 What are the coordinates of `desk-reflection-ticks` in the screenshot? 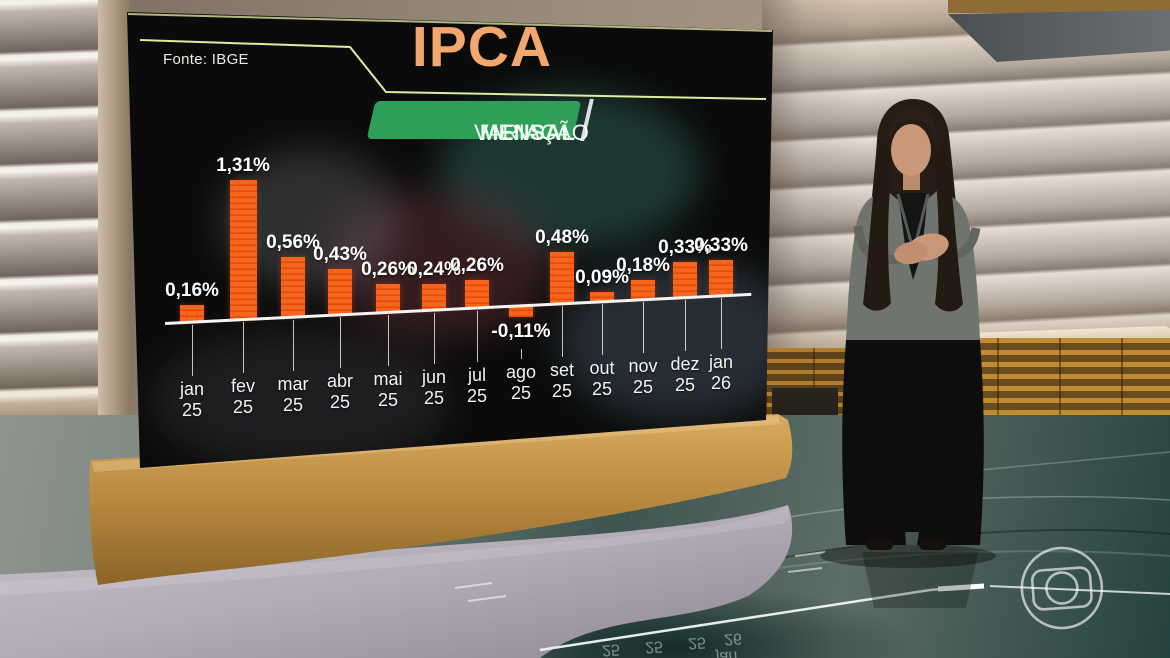 It's located at (640, 576).